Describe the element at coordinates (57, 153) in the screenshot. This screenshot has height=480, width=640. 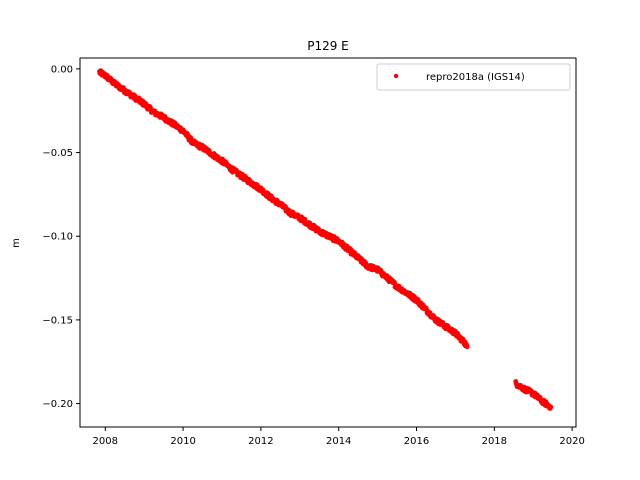
I see `y-tick-label: −0.05` at that location.